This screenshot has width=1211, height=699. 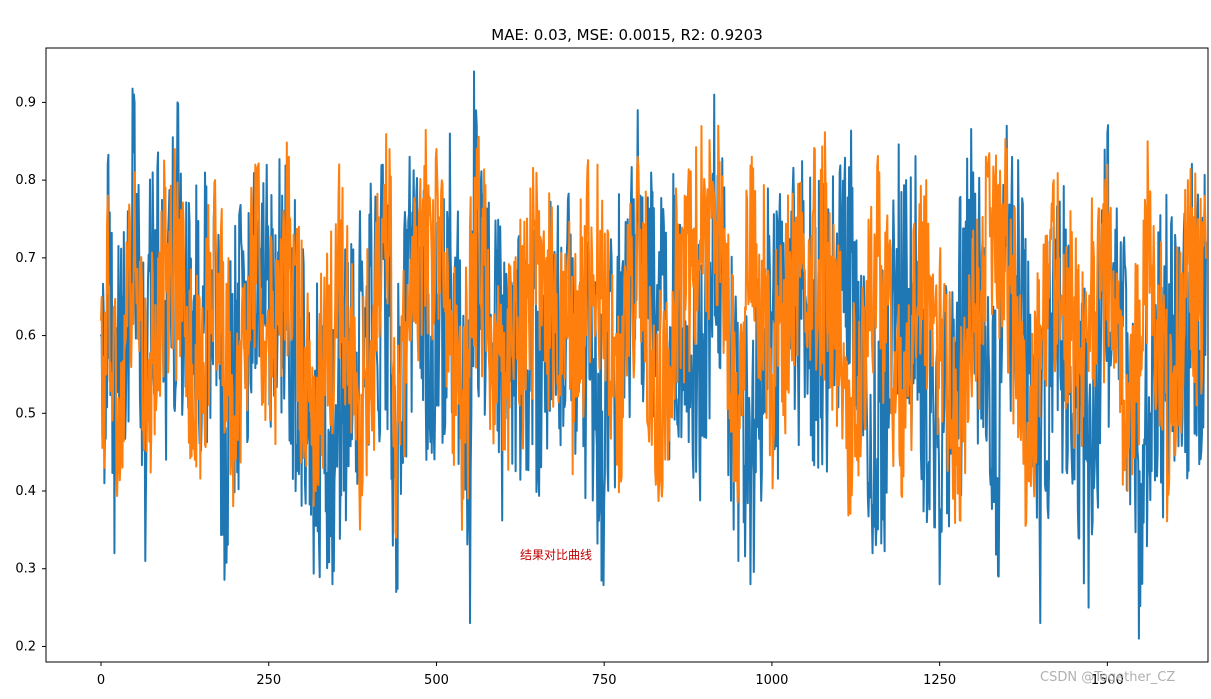 What do you see at coordinates (771, 680) in the screenshot?
I see `x-tick-label: 1000` at bounding box center [771, 680].